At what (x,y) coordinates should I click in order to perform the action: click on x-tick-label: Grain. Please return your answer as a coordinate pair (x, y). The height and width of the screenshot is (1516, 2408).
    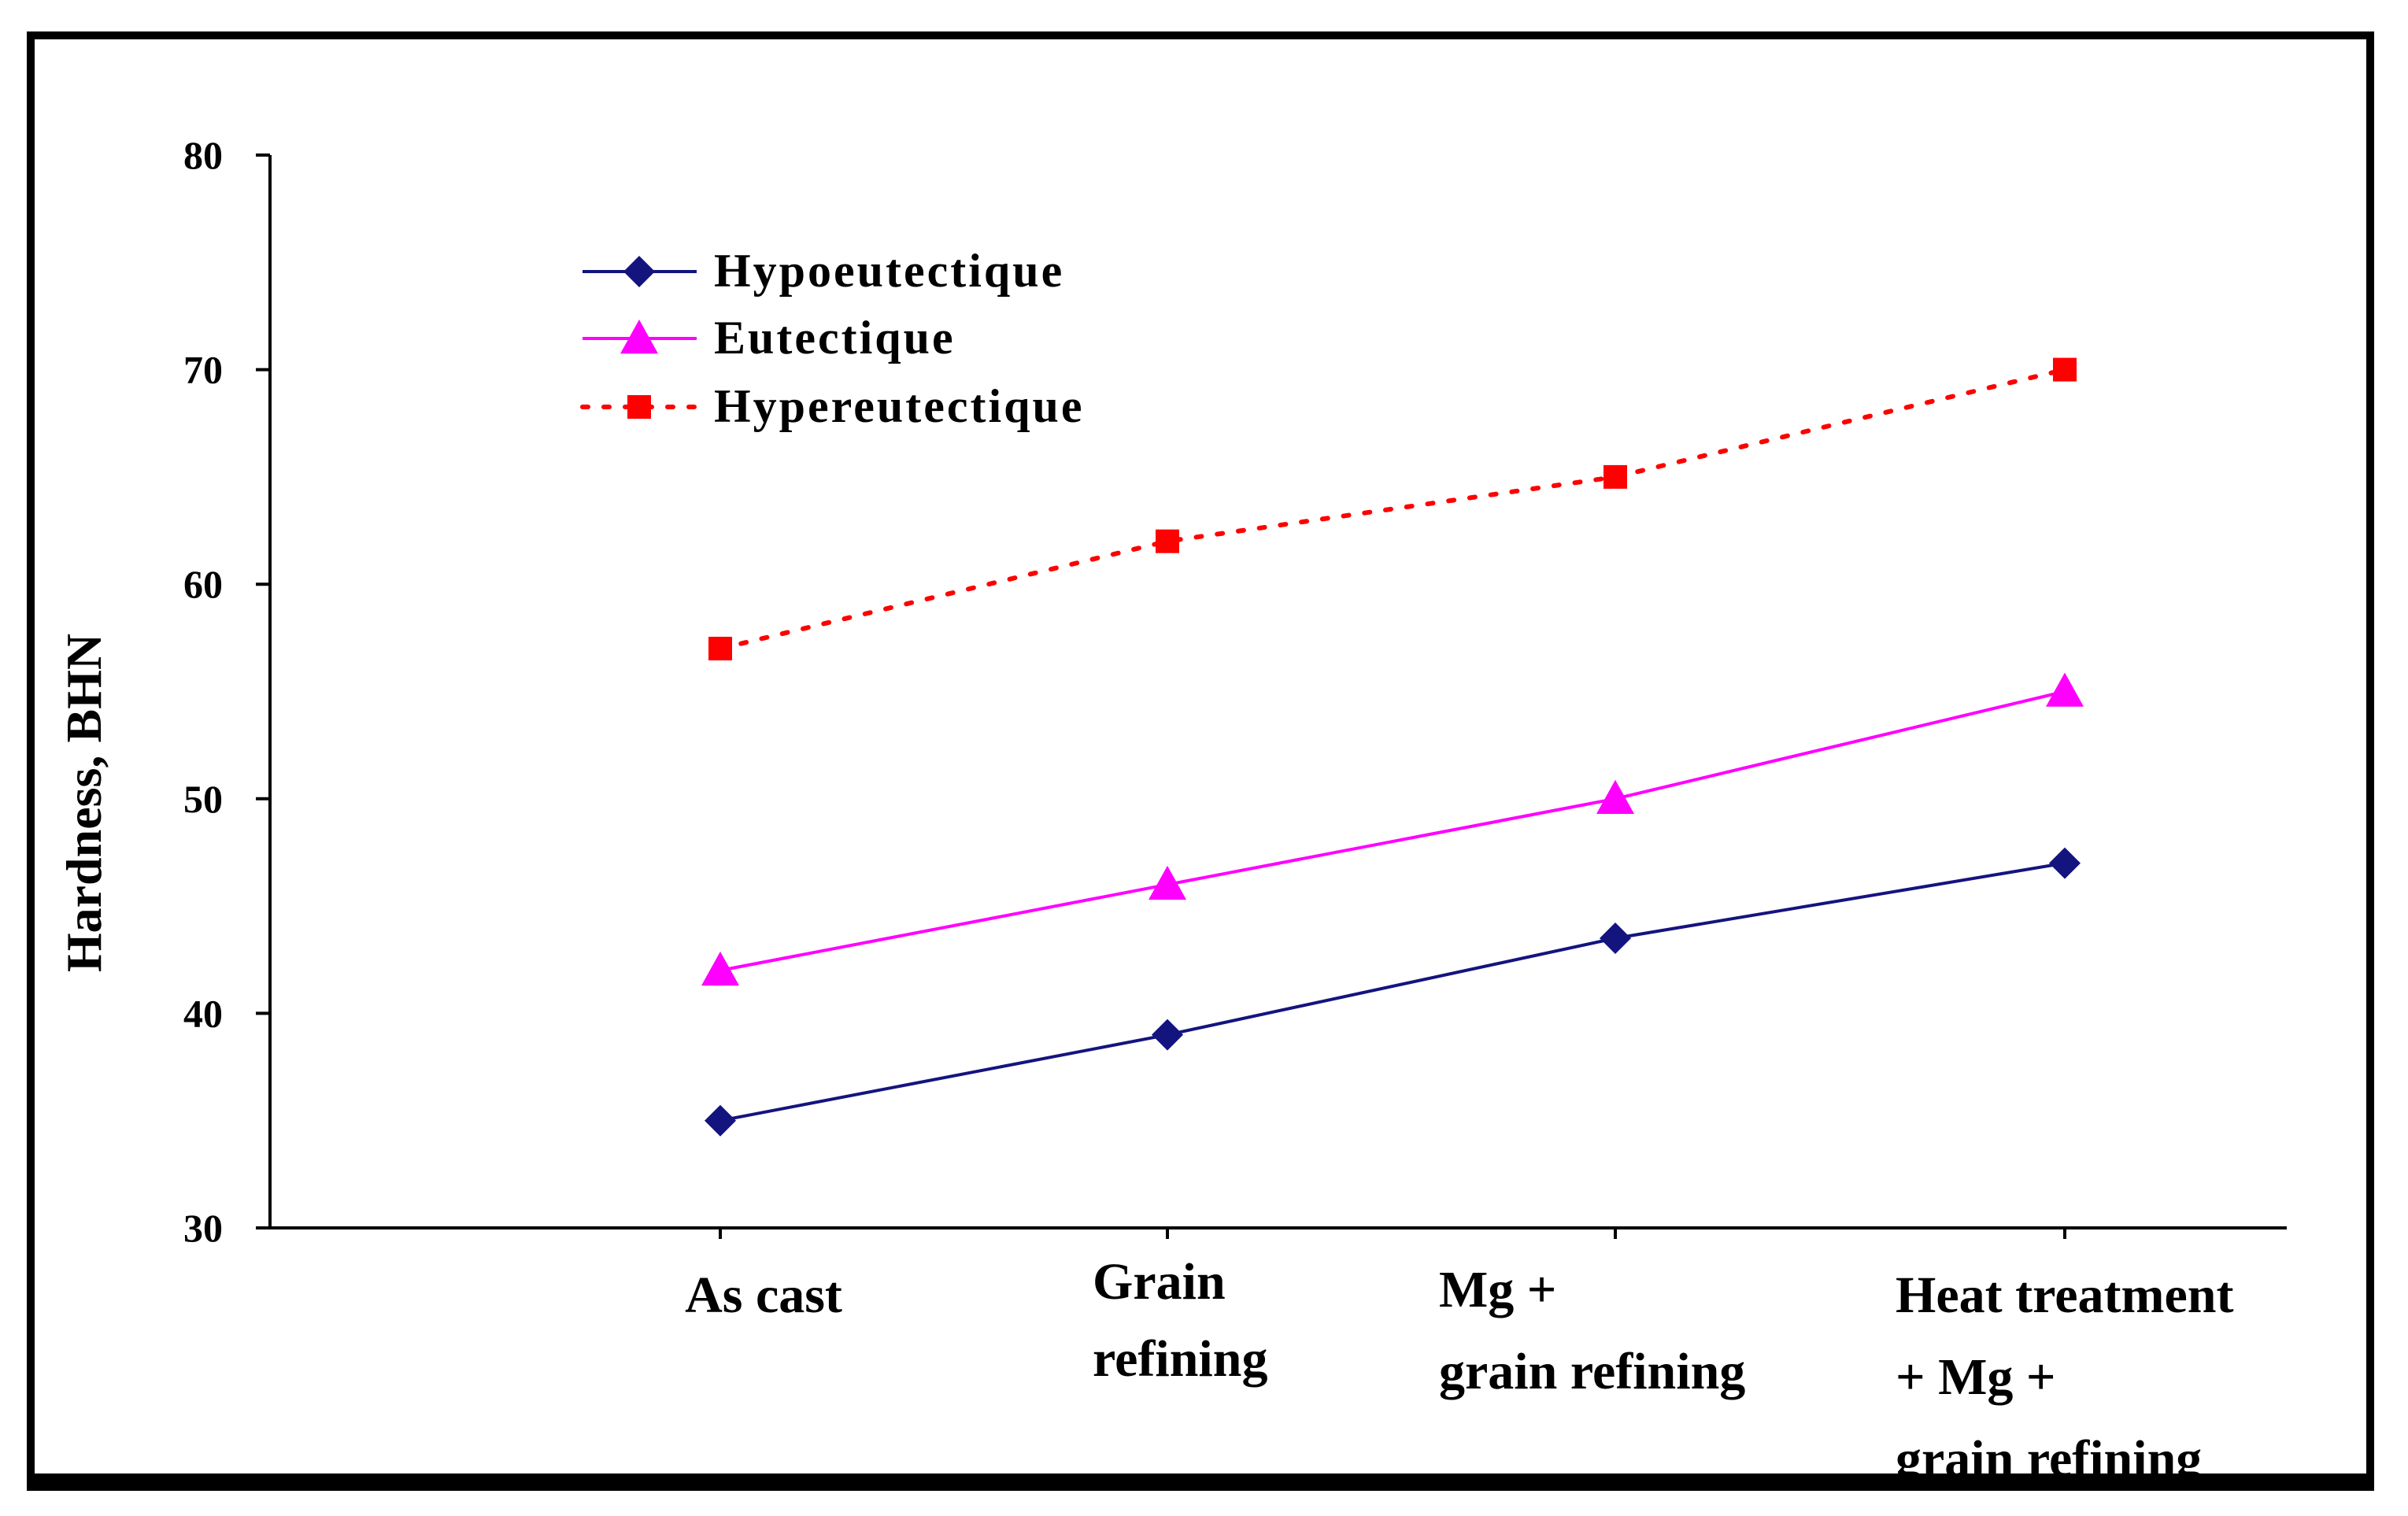
    Looking at the image, I should click on (1159, 1282).